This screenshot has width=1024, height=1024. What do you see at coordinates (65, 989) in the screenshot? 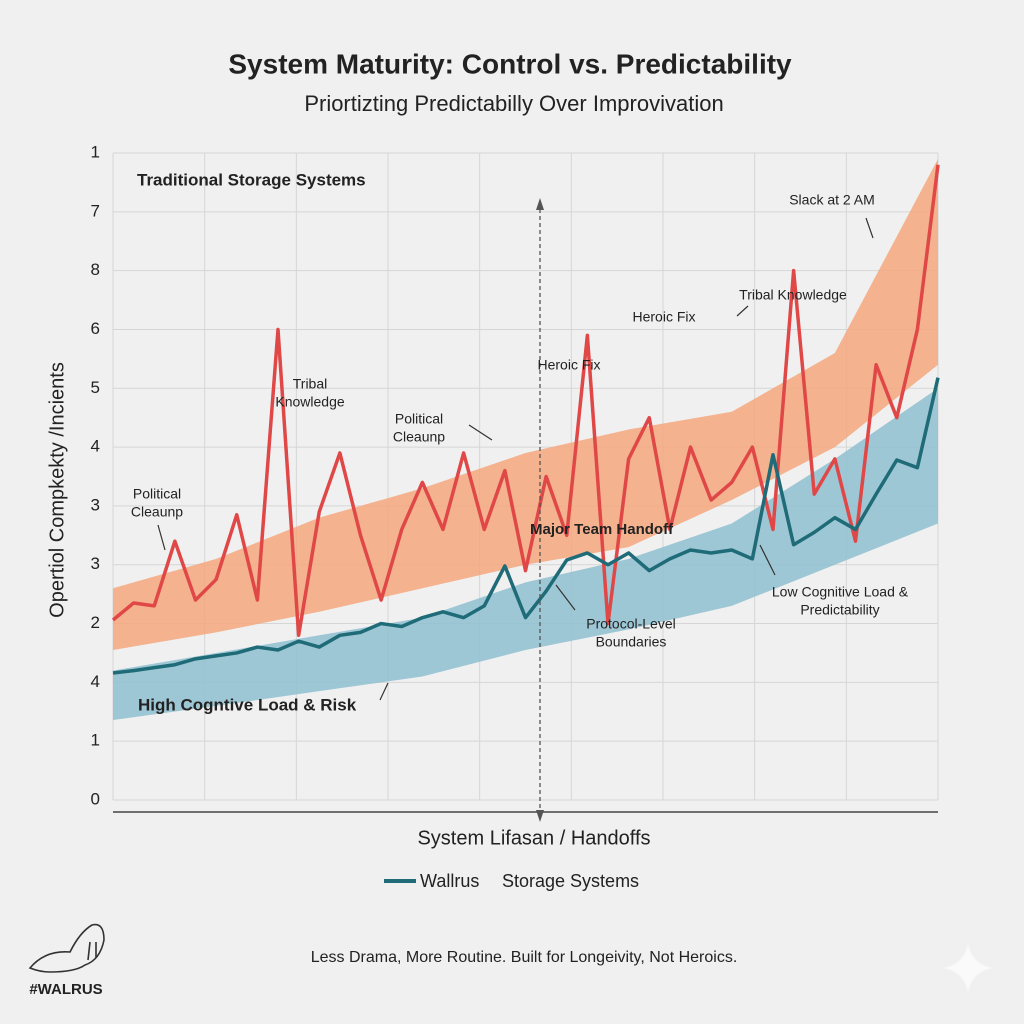
I see `brand-label: #WALRUS` at bounding box center [65, 989].